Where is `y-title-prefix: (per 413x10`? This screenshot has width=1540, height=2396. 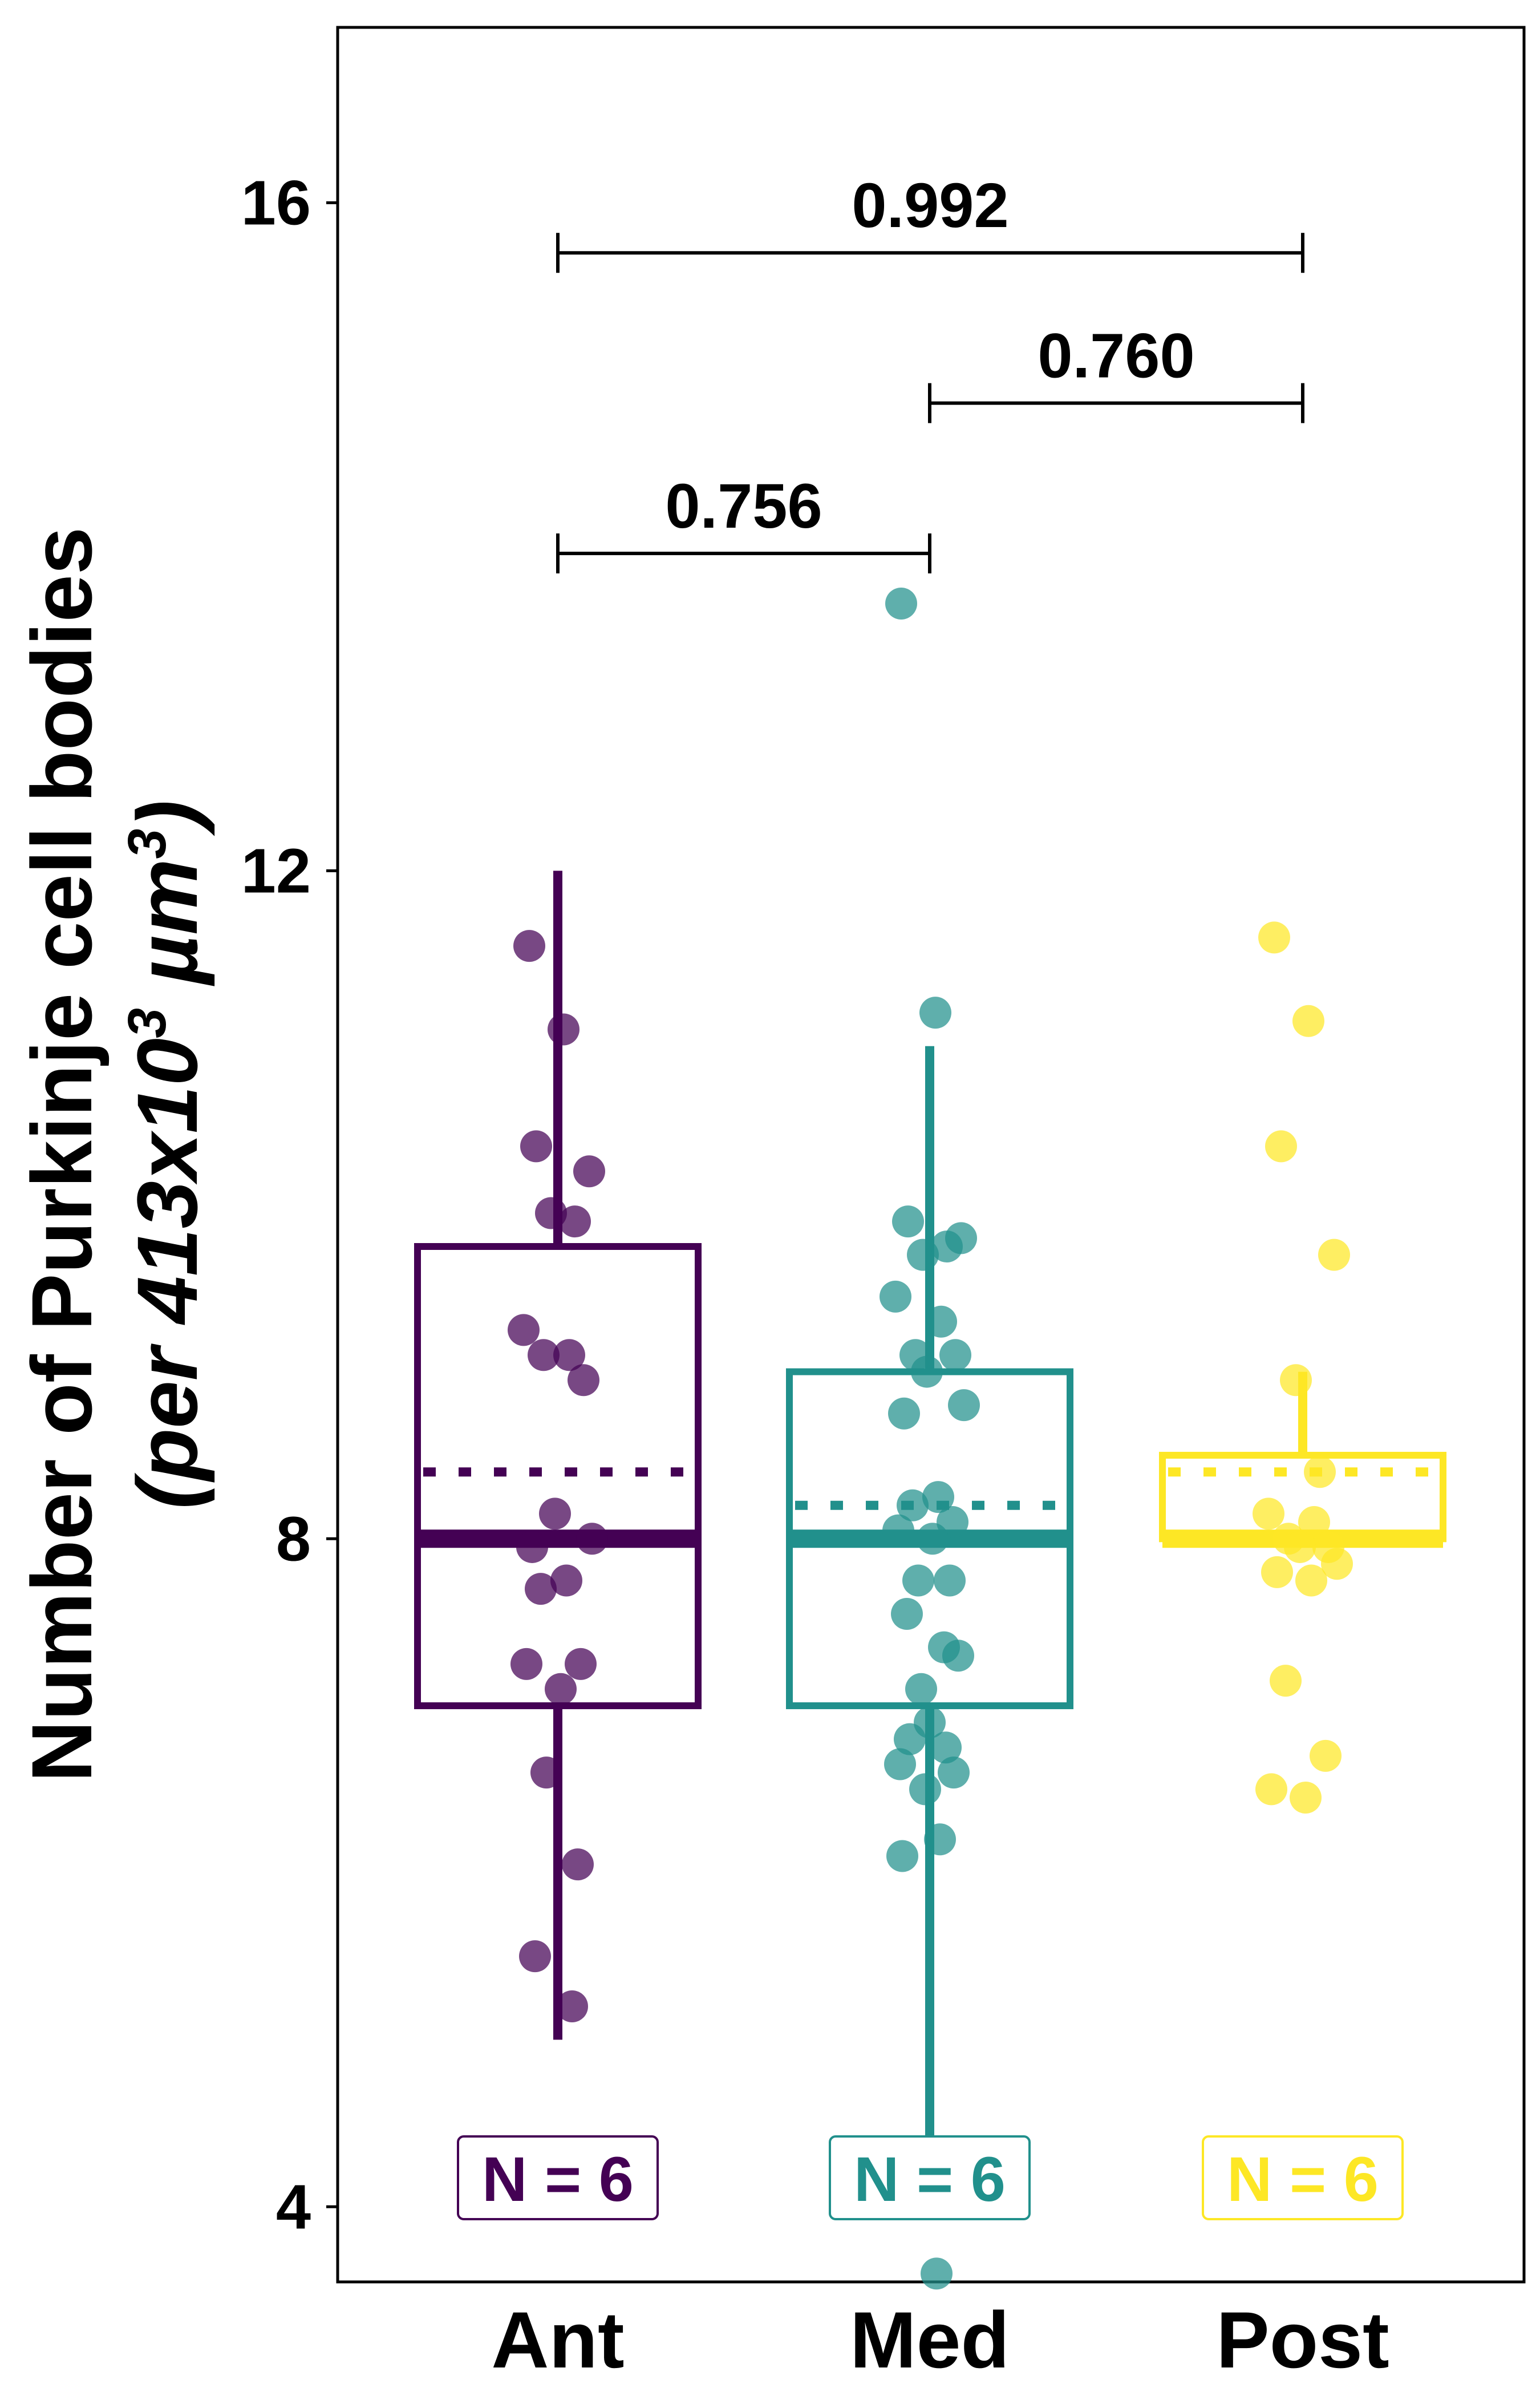 y-title-prefix: (per 413x10 is located at coordinates (167, 1273).